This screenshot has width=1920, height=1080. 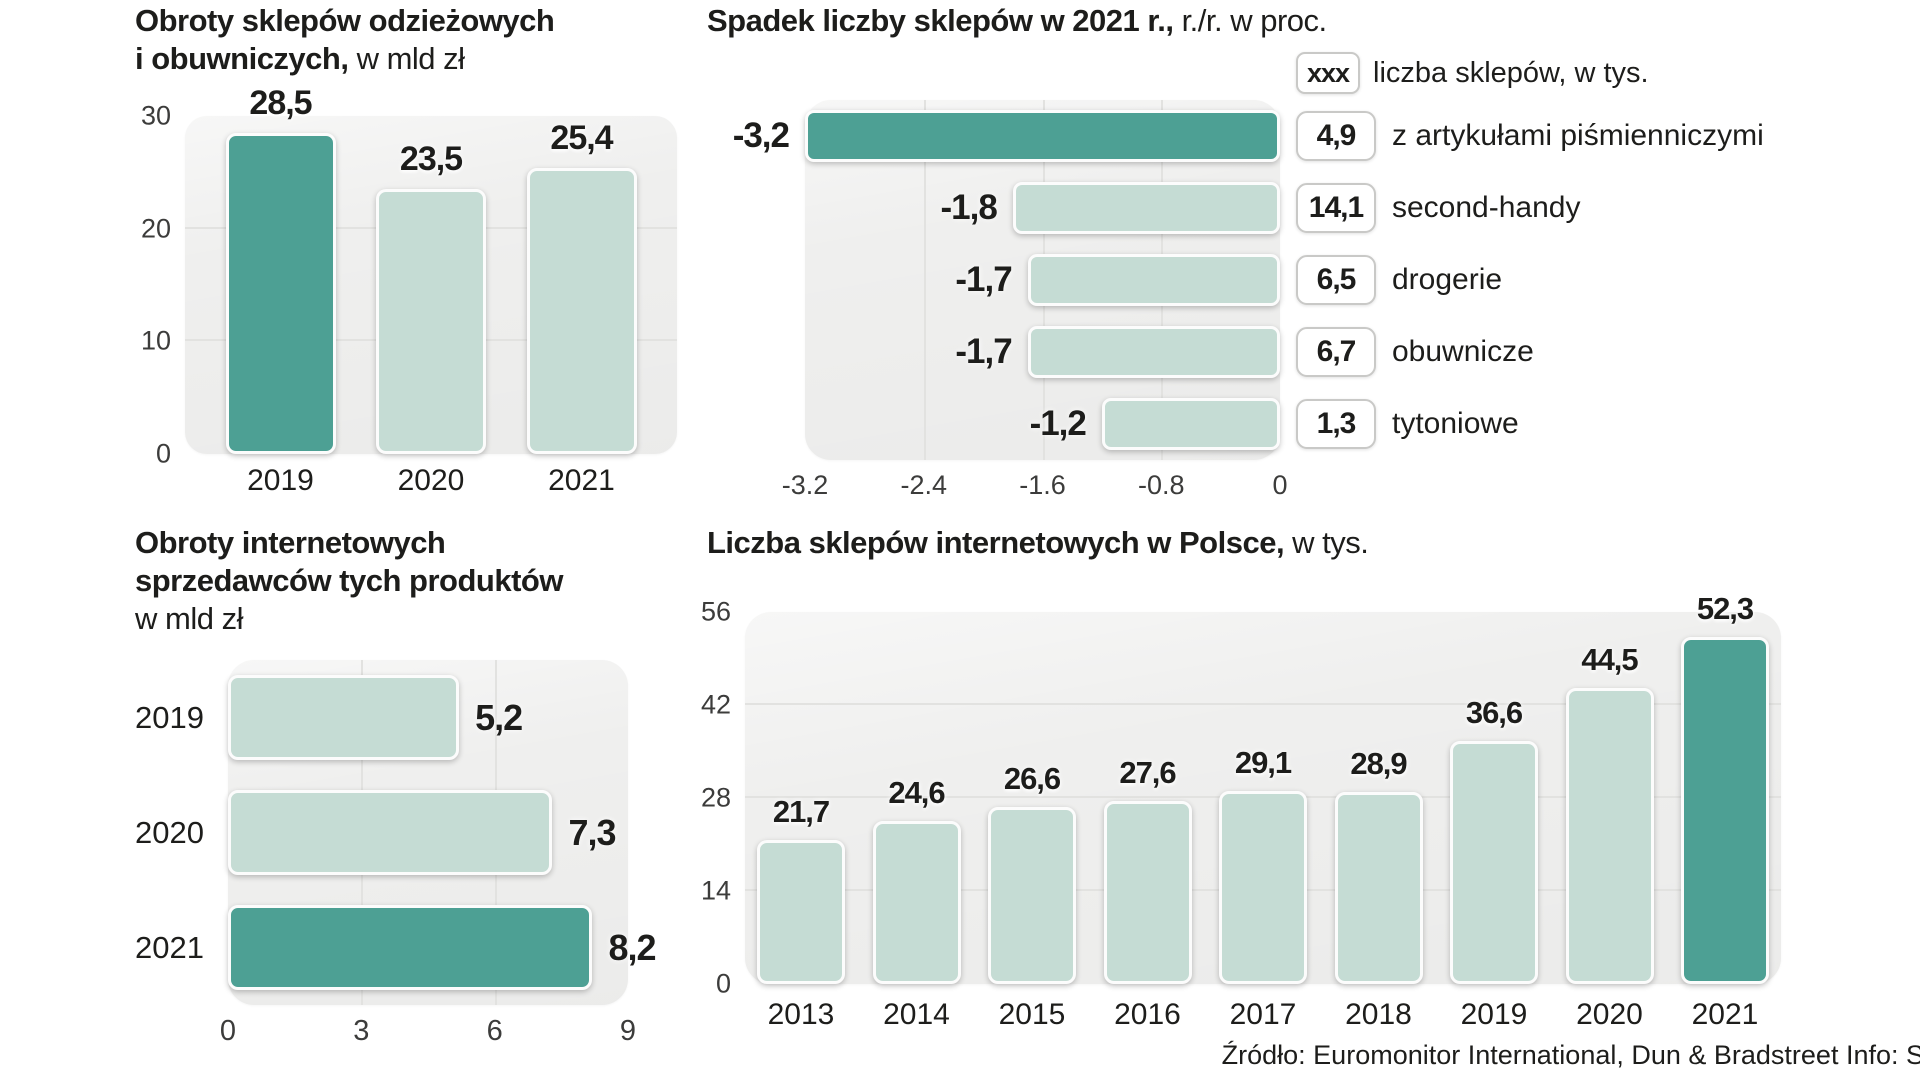 What do you see at coordinates (1336, 208) in the screenshot?
I see `shops-count-badge: 14,1` at bounding box center [1336, 208].